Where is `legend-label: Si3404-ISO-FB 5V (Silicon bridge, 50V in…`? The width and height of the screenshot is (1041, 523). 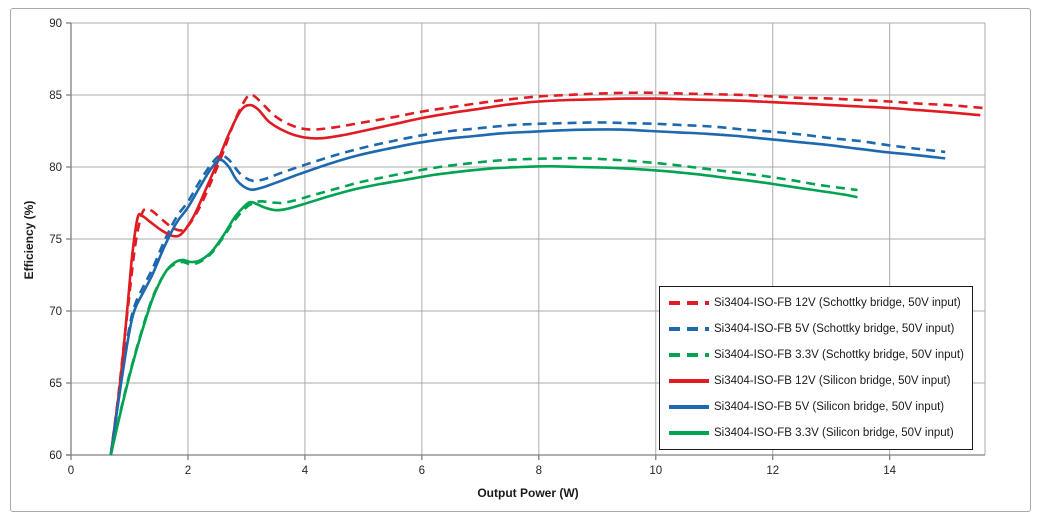 legend-label: Si3404-ISO-FB 5V (Silicon bridge, 50V in… is located at coordinates (829, 407).